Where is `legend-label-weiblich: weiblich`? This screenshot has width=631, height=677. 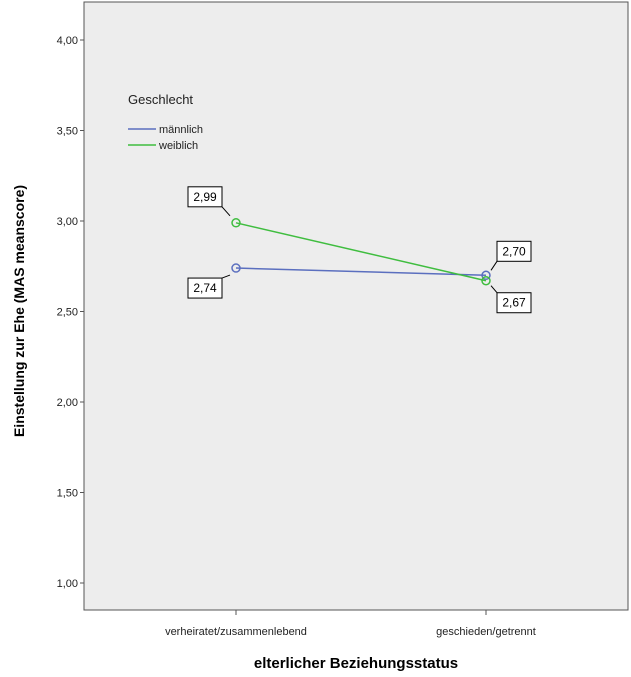 legend-label-weiblich: weiblich is located at coordinates (178, 146).